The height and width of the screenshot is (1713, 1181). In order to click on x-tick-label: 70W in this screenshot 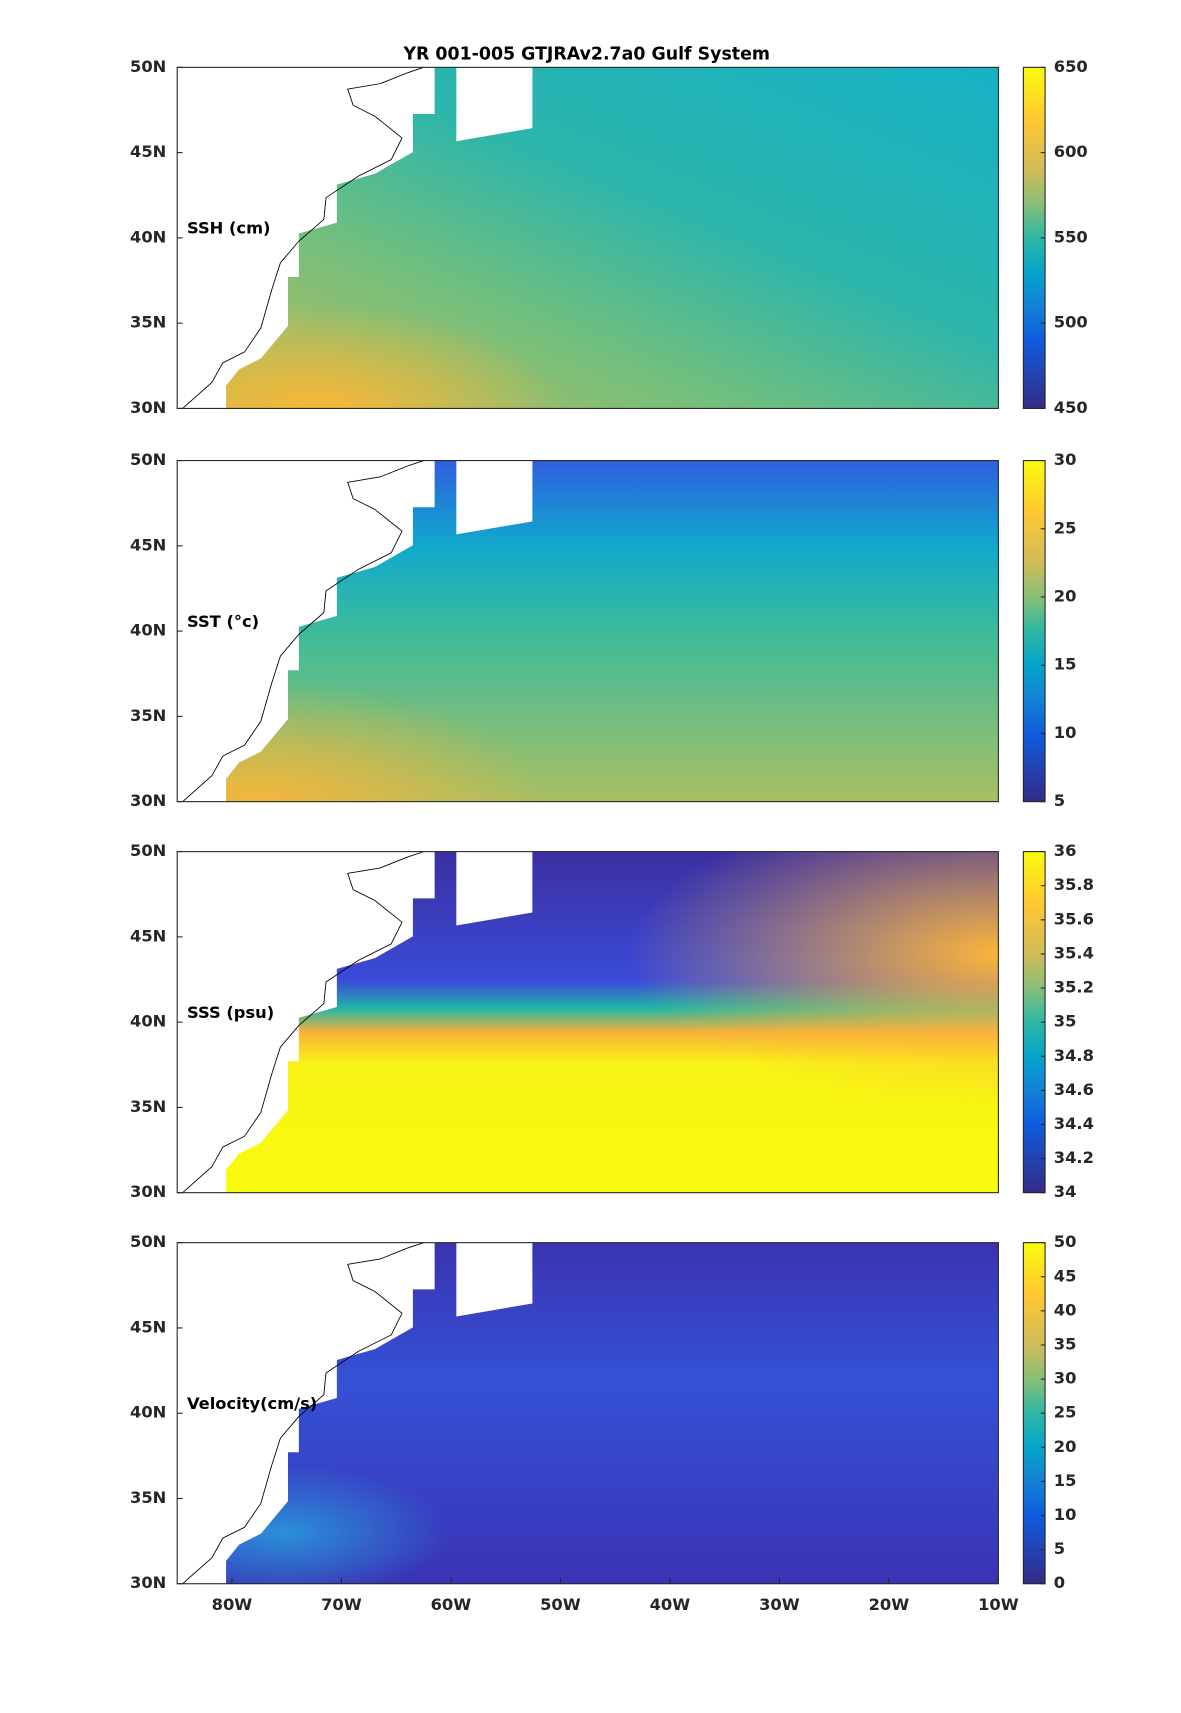, I will do `click(341, 1604)`.